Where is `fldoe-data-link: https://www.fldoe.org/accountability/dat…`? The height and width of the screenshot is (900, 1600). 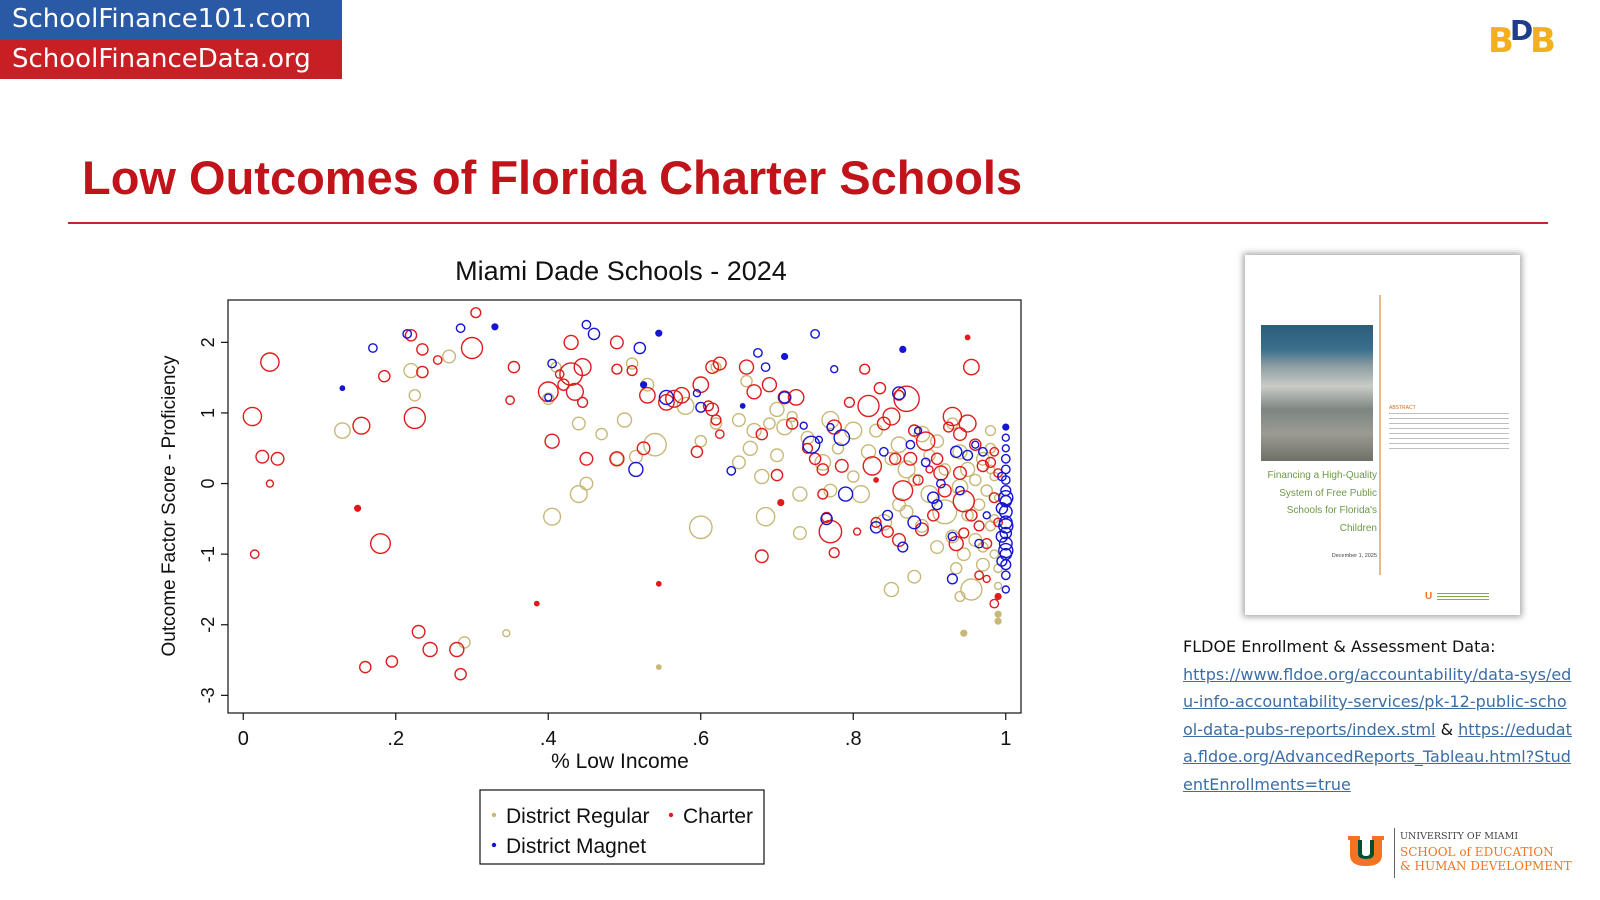 fldoe-data-link: https://www.fldoe.org/accountability/dat… is located at coordinates (1377, 701).